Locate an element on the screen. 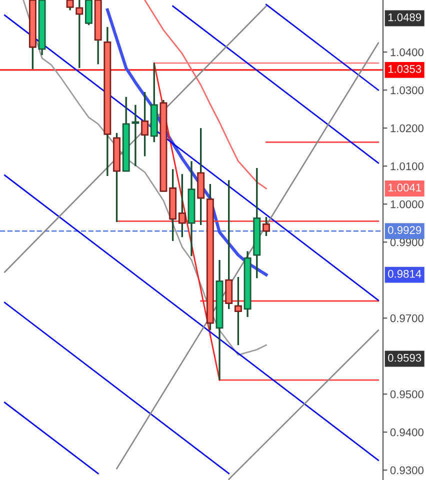 Image resolution: width=426 pixels, height=480 pixels. y-tick-label: 0.9500 is located at coordinates (407, 394).